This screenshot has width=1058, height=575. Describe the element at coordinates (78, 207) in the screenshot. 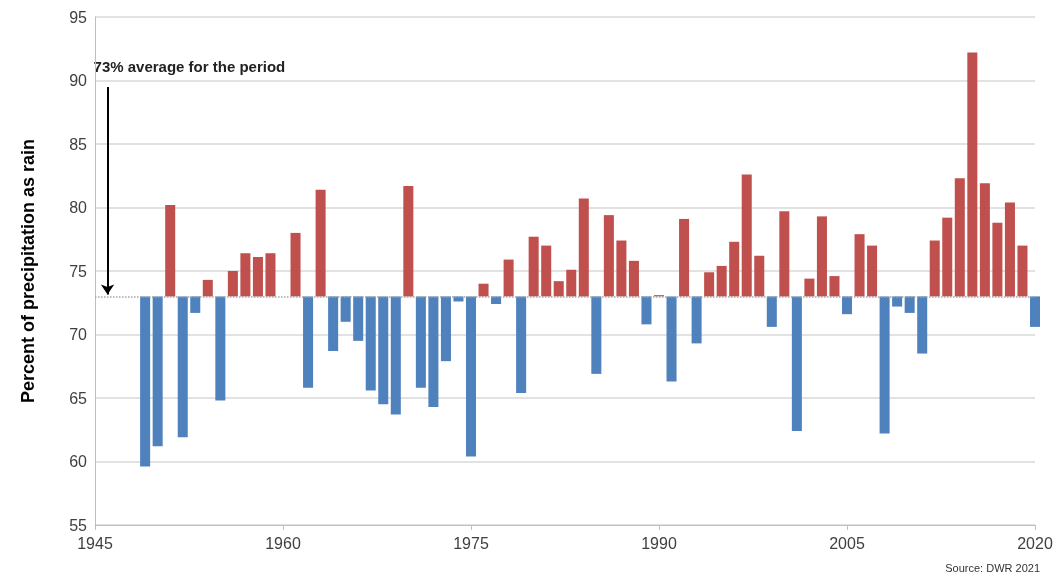

I see `y-tick-label: 80` at that location.